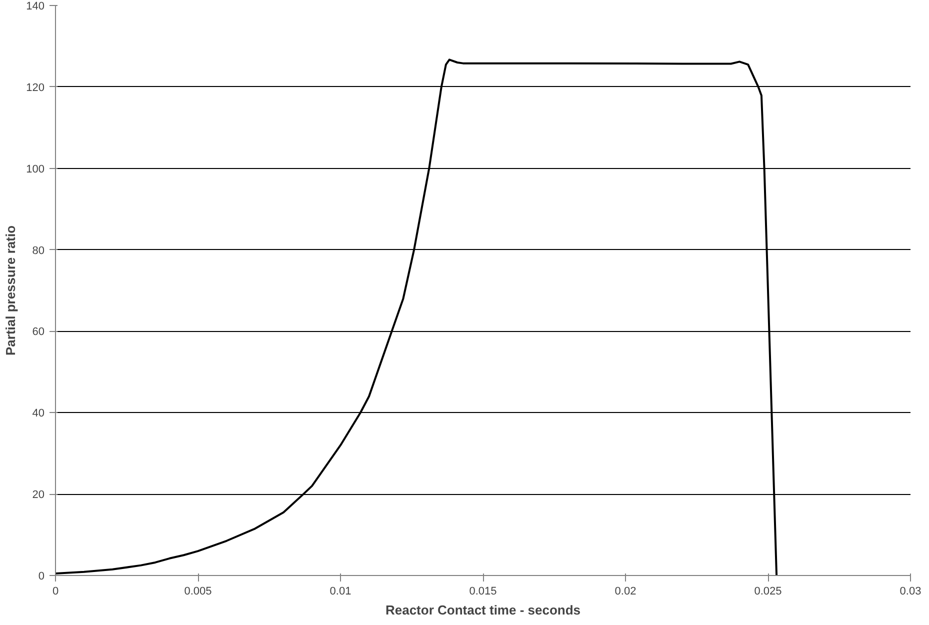 Image resolution: width=929 pixels, height=625 pixels. What do you see at coordinates (768, 592) in the screenshot?
I see `x-tick-label: 0.025` at bounding box center [768, 592].